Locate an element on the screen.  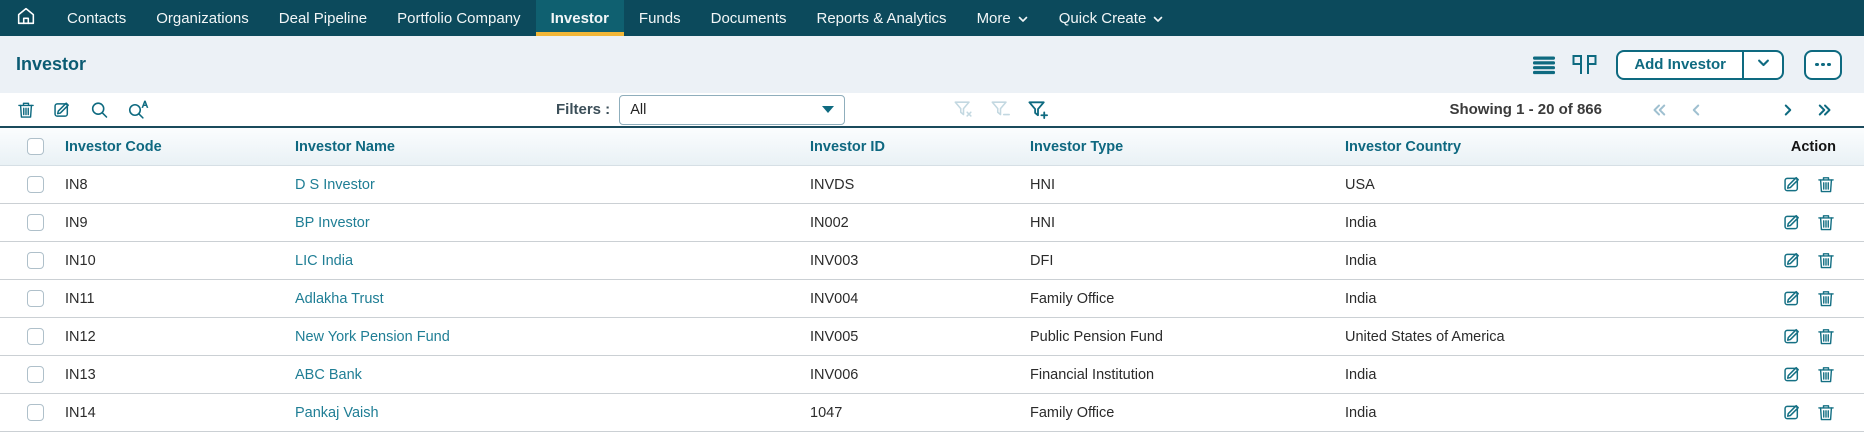
nav-item-label: Investor is located at coordinates (579, 18).